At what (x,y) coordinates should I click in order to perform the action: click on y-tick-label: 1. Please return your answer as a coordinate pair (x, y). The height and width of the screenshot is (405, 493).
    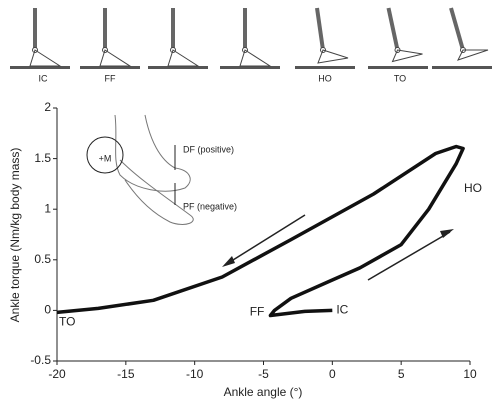
    Looking at the image, I should click on (47, 208).